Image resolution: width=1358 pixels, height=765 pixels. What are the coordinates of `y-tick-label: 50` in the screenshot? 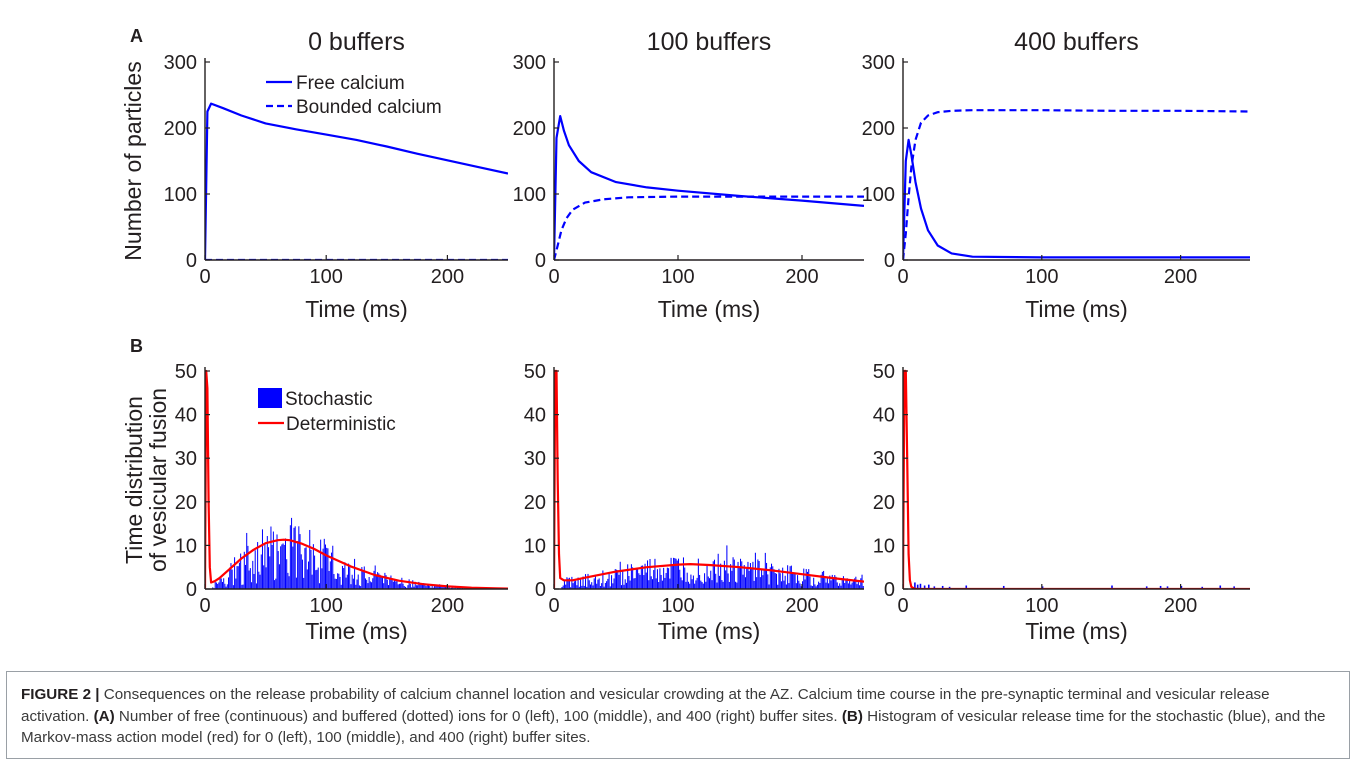 It's located at (186, 372).